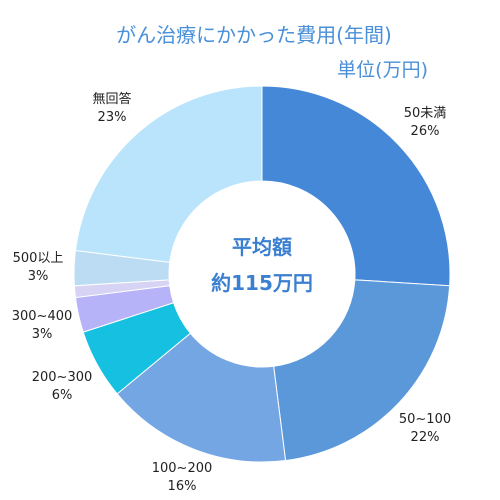 This screenshot has width=500, height=500. Describe the element at coordinates (254, 35) in the screenshot. I see `chart-title: がん治療にかかった費用(年間)` at that location.